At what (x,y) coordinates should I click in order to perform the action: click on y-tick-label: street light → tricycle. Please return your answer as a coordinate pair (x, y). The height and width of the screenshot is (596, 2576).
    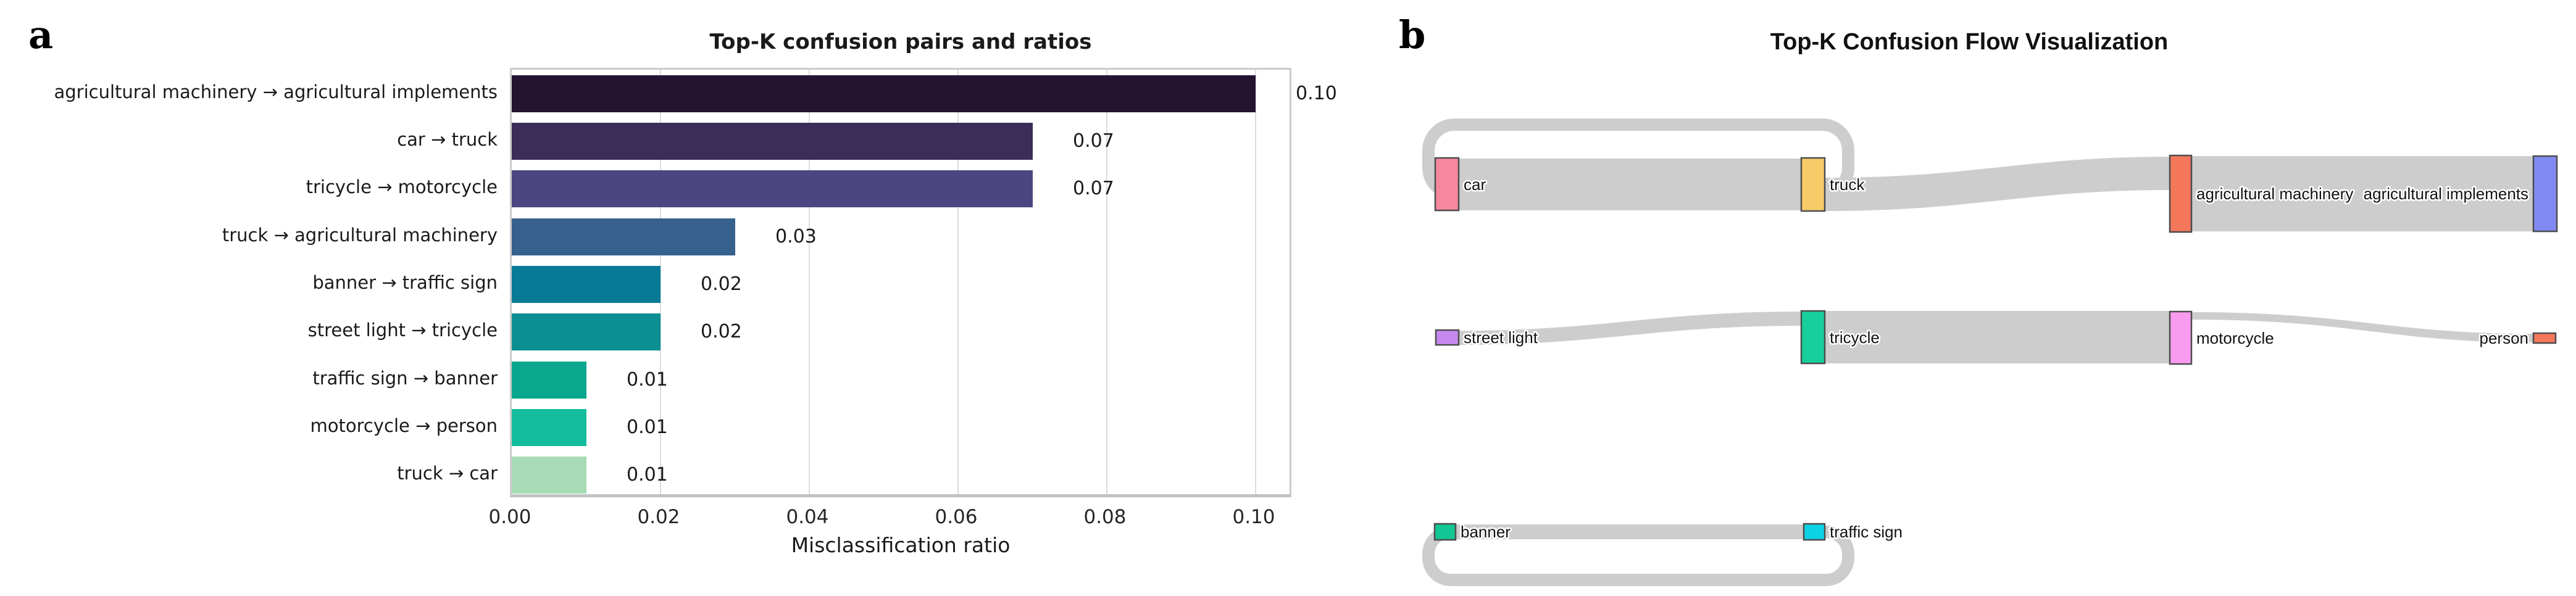
    Looking at the image, I should click on (402, 330).